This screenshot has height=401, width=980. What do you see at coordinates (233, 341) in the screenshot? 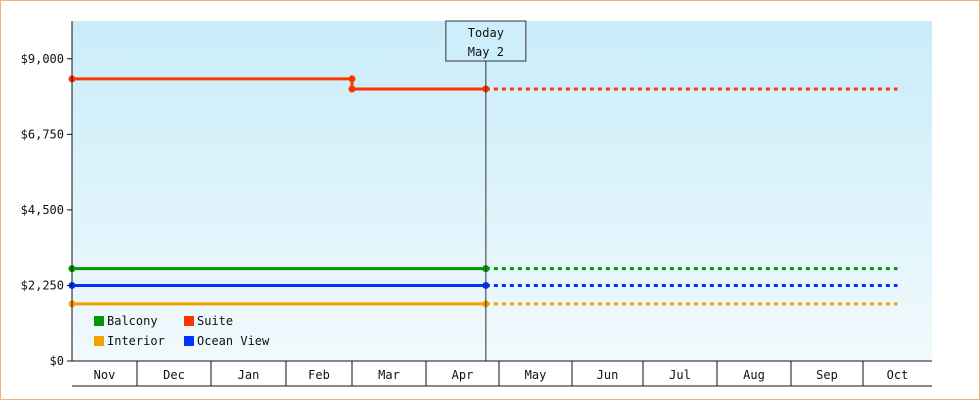
I see `legend-label: Ocean View` at bounding box center [233, 341].